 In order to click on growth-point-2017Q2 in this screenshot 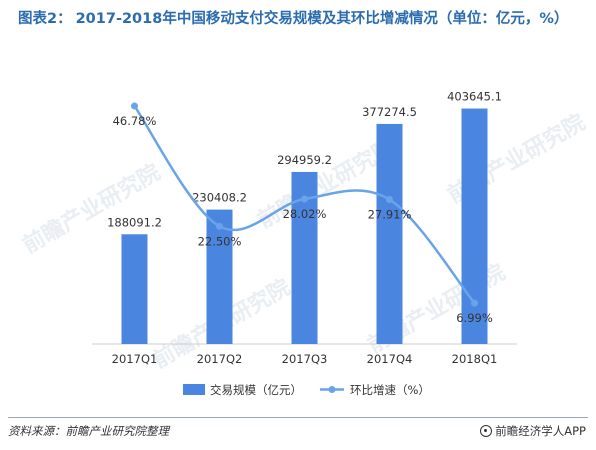, I will do `click(219, 226)`.